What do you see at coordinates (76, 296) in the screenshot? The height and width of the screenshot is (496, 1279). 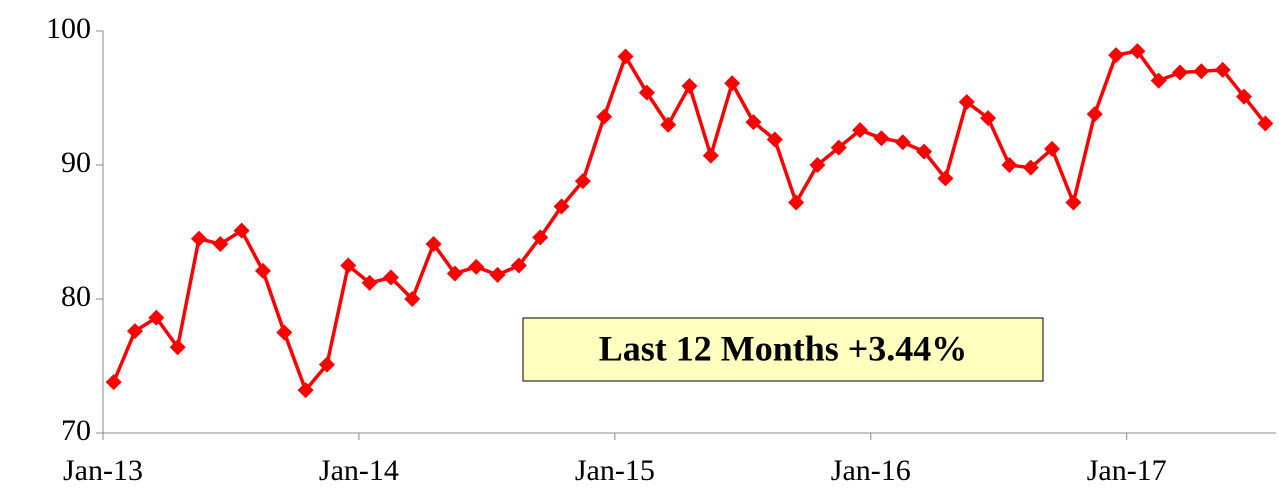 I see `y-tick-label: 80` at bounding box center [76, 296].